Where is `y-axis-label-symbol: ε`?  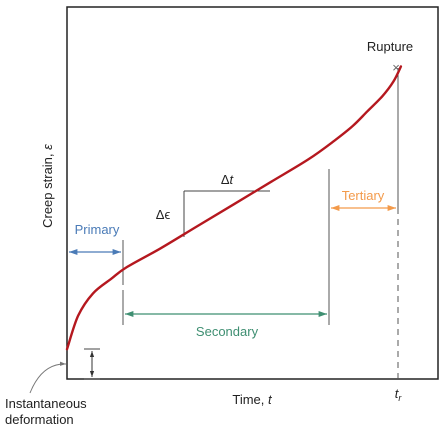 y-axis-label-symbol: ε is located at coordinates (47, 147).